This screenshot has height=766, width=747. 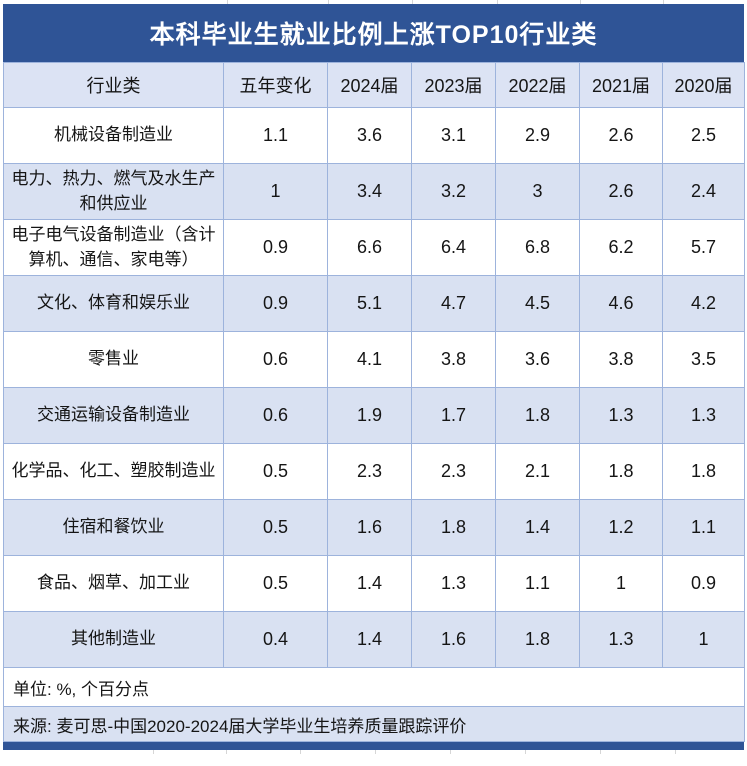 What do you see at coordinates (621, 85) in the screenshot?
I see `column-header: 2021届` at bounding box center [621, 85].